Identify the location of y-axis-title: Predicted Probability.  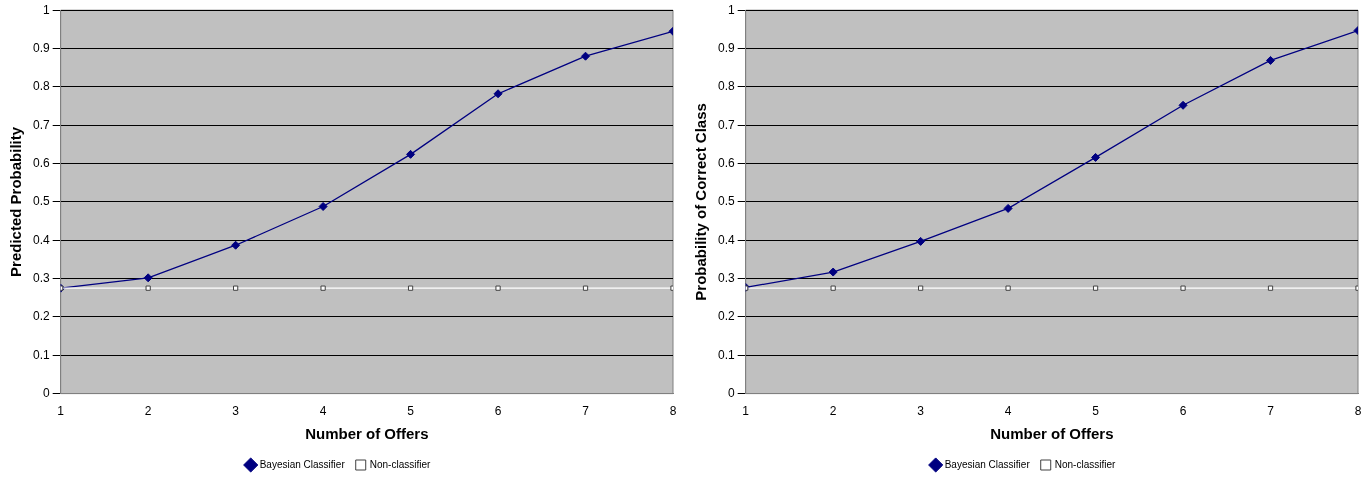
(16, 201).